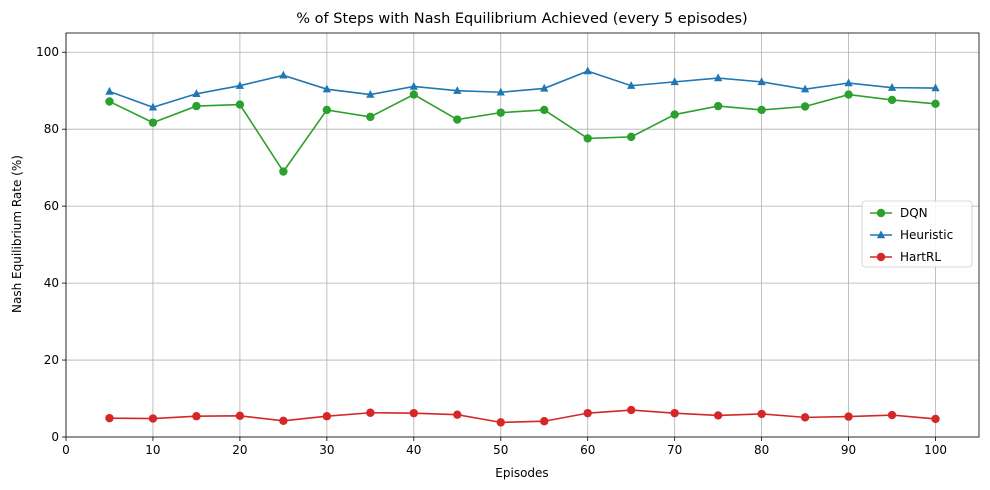 This screenshot has width=990, height=490. What do you see at coordinates (761, 450) in the screenshot?
I see `x-tick-label: 80` at bounding box center [761, 450].